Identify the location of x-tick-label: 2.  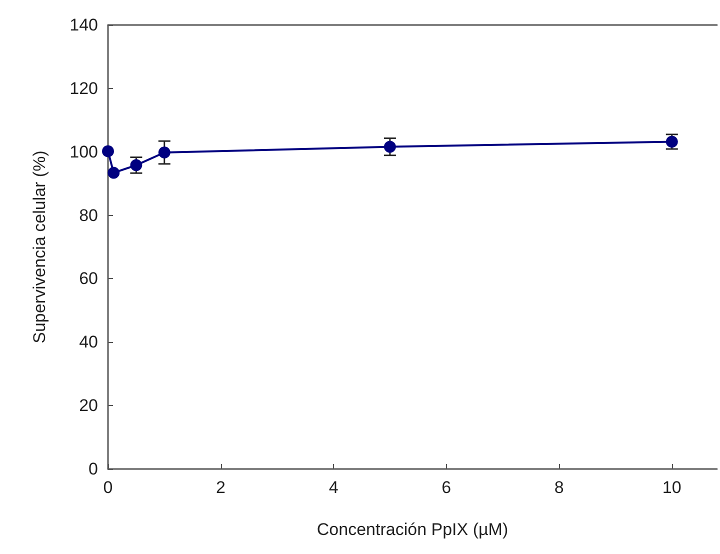
(221, 487).